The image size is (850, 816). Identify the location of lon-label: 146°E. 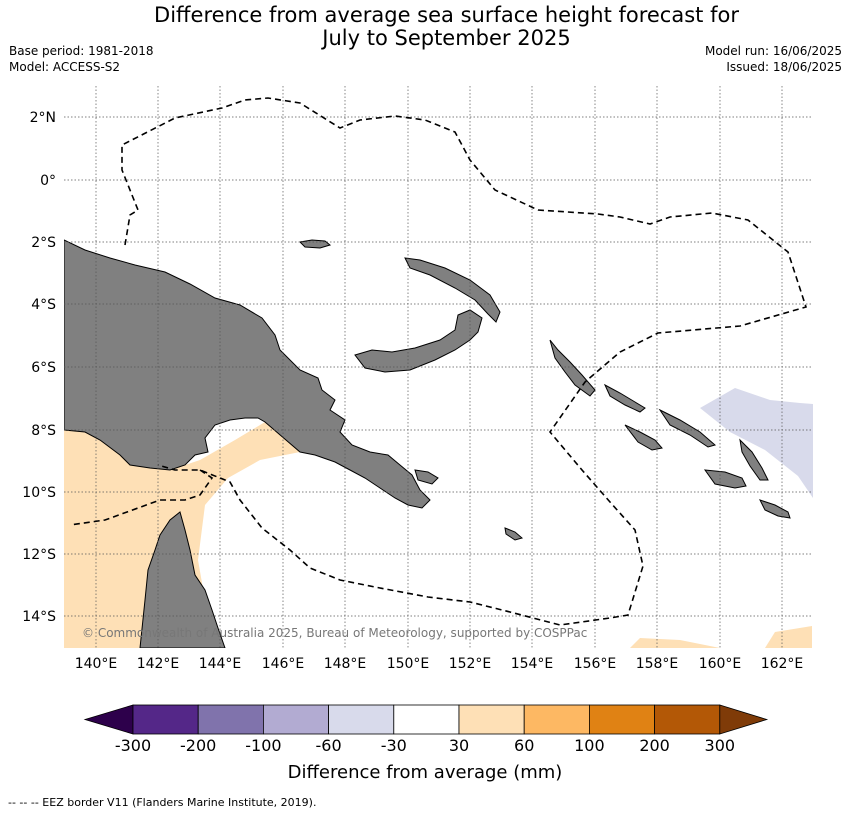
(283, 664).